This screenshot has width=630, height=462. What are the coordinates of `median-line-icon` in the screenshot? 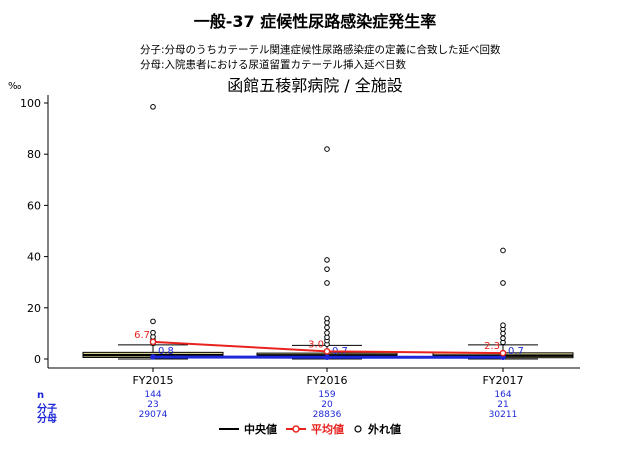 It's located at (229, 429).